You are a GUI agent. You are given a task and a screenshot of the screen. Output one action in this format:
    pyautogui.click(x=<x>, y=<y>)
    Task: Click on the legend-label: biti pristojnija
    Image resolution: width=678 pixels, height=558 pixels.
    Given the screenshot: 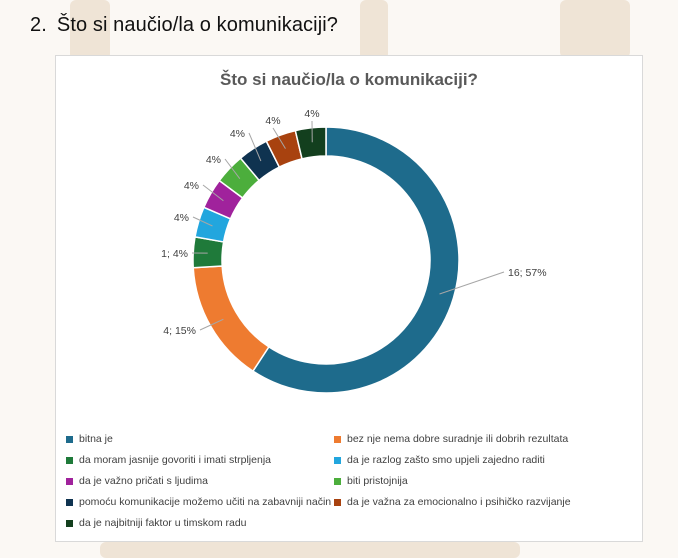 What is the action you would take?
    pyautogui.click(x=377, y=481)
    